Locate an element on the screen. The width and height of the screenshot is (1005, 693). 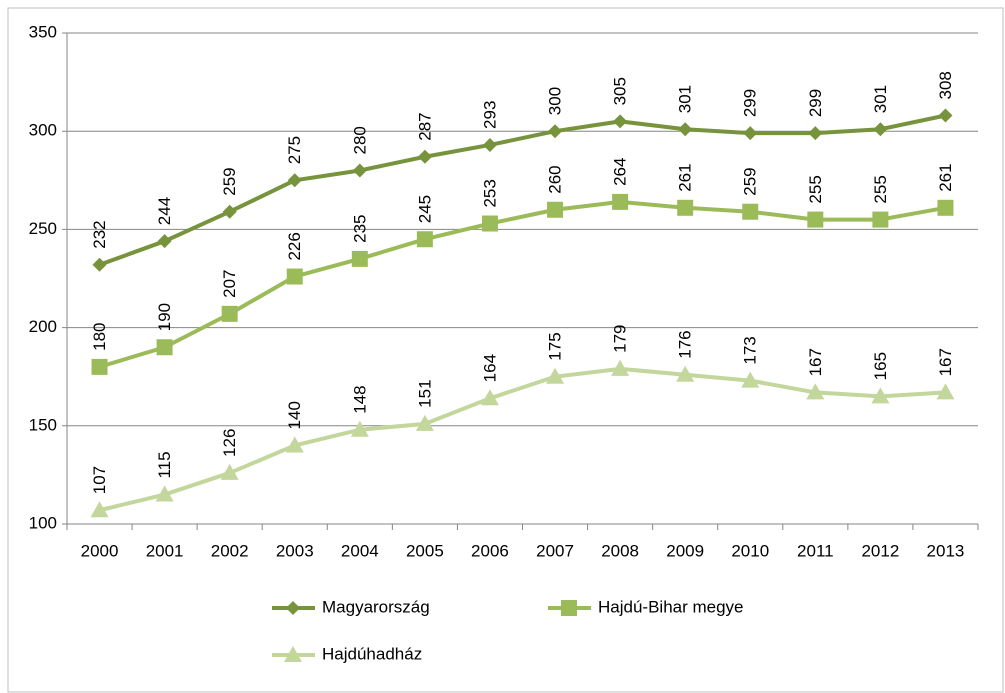
legend-label: Magyarország is located at coordinates (376, 606).